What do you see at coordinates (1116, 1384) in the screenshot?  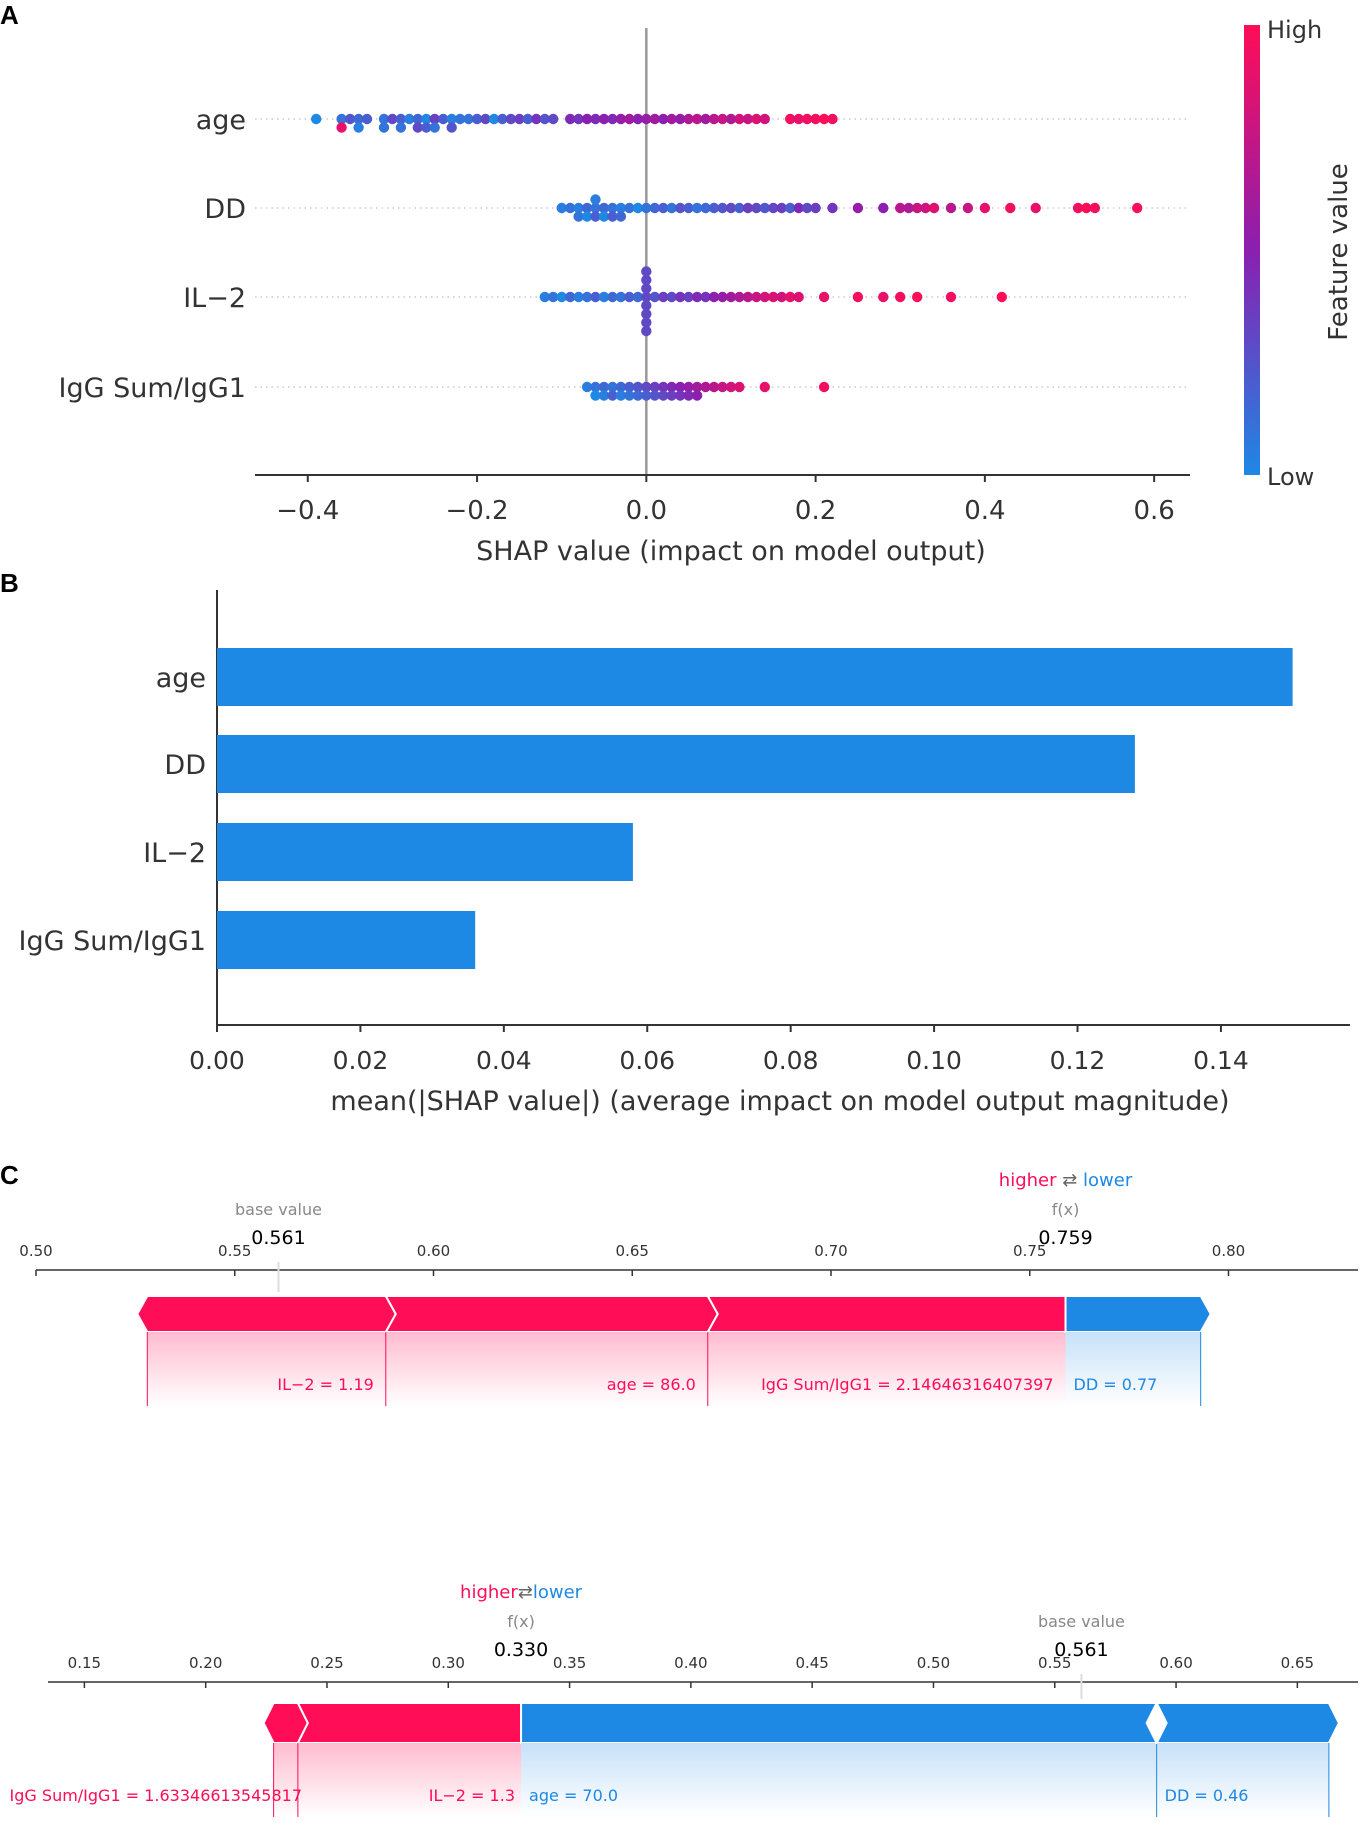 I see `negative-feature-label: DD = 0.77` at bounding box center [1116, 1384].